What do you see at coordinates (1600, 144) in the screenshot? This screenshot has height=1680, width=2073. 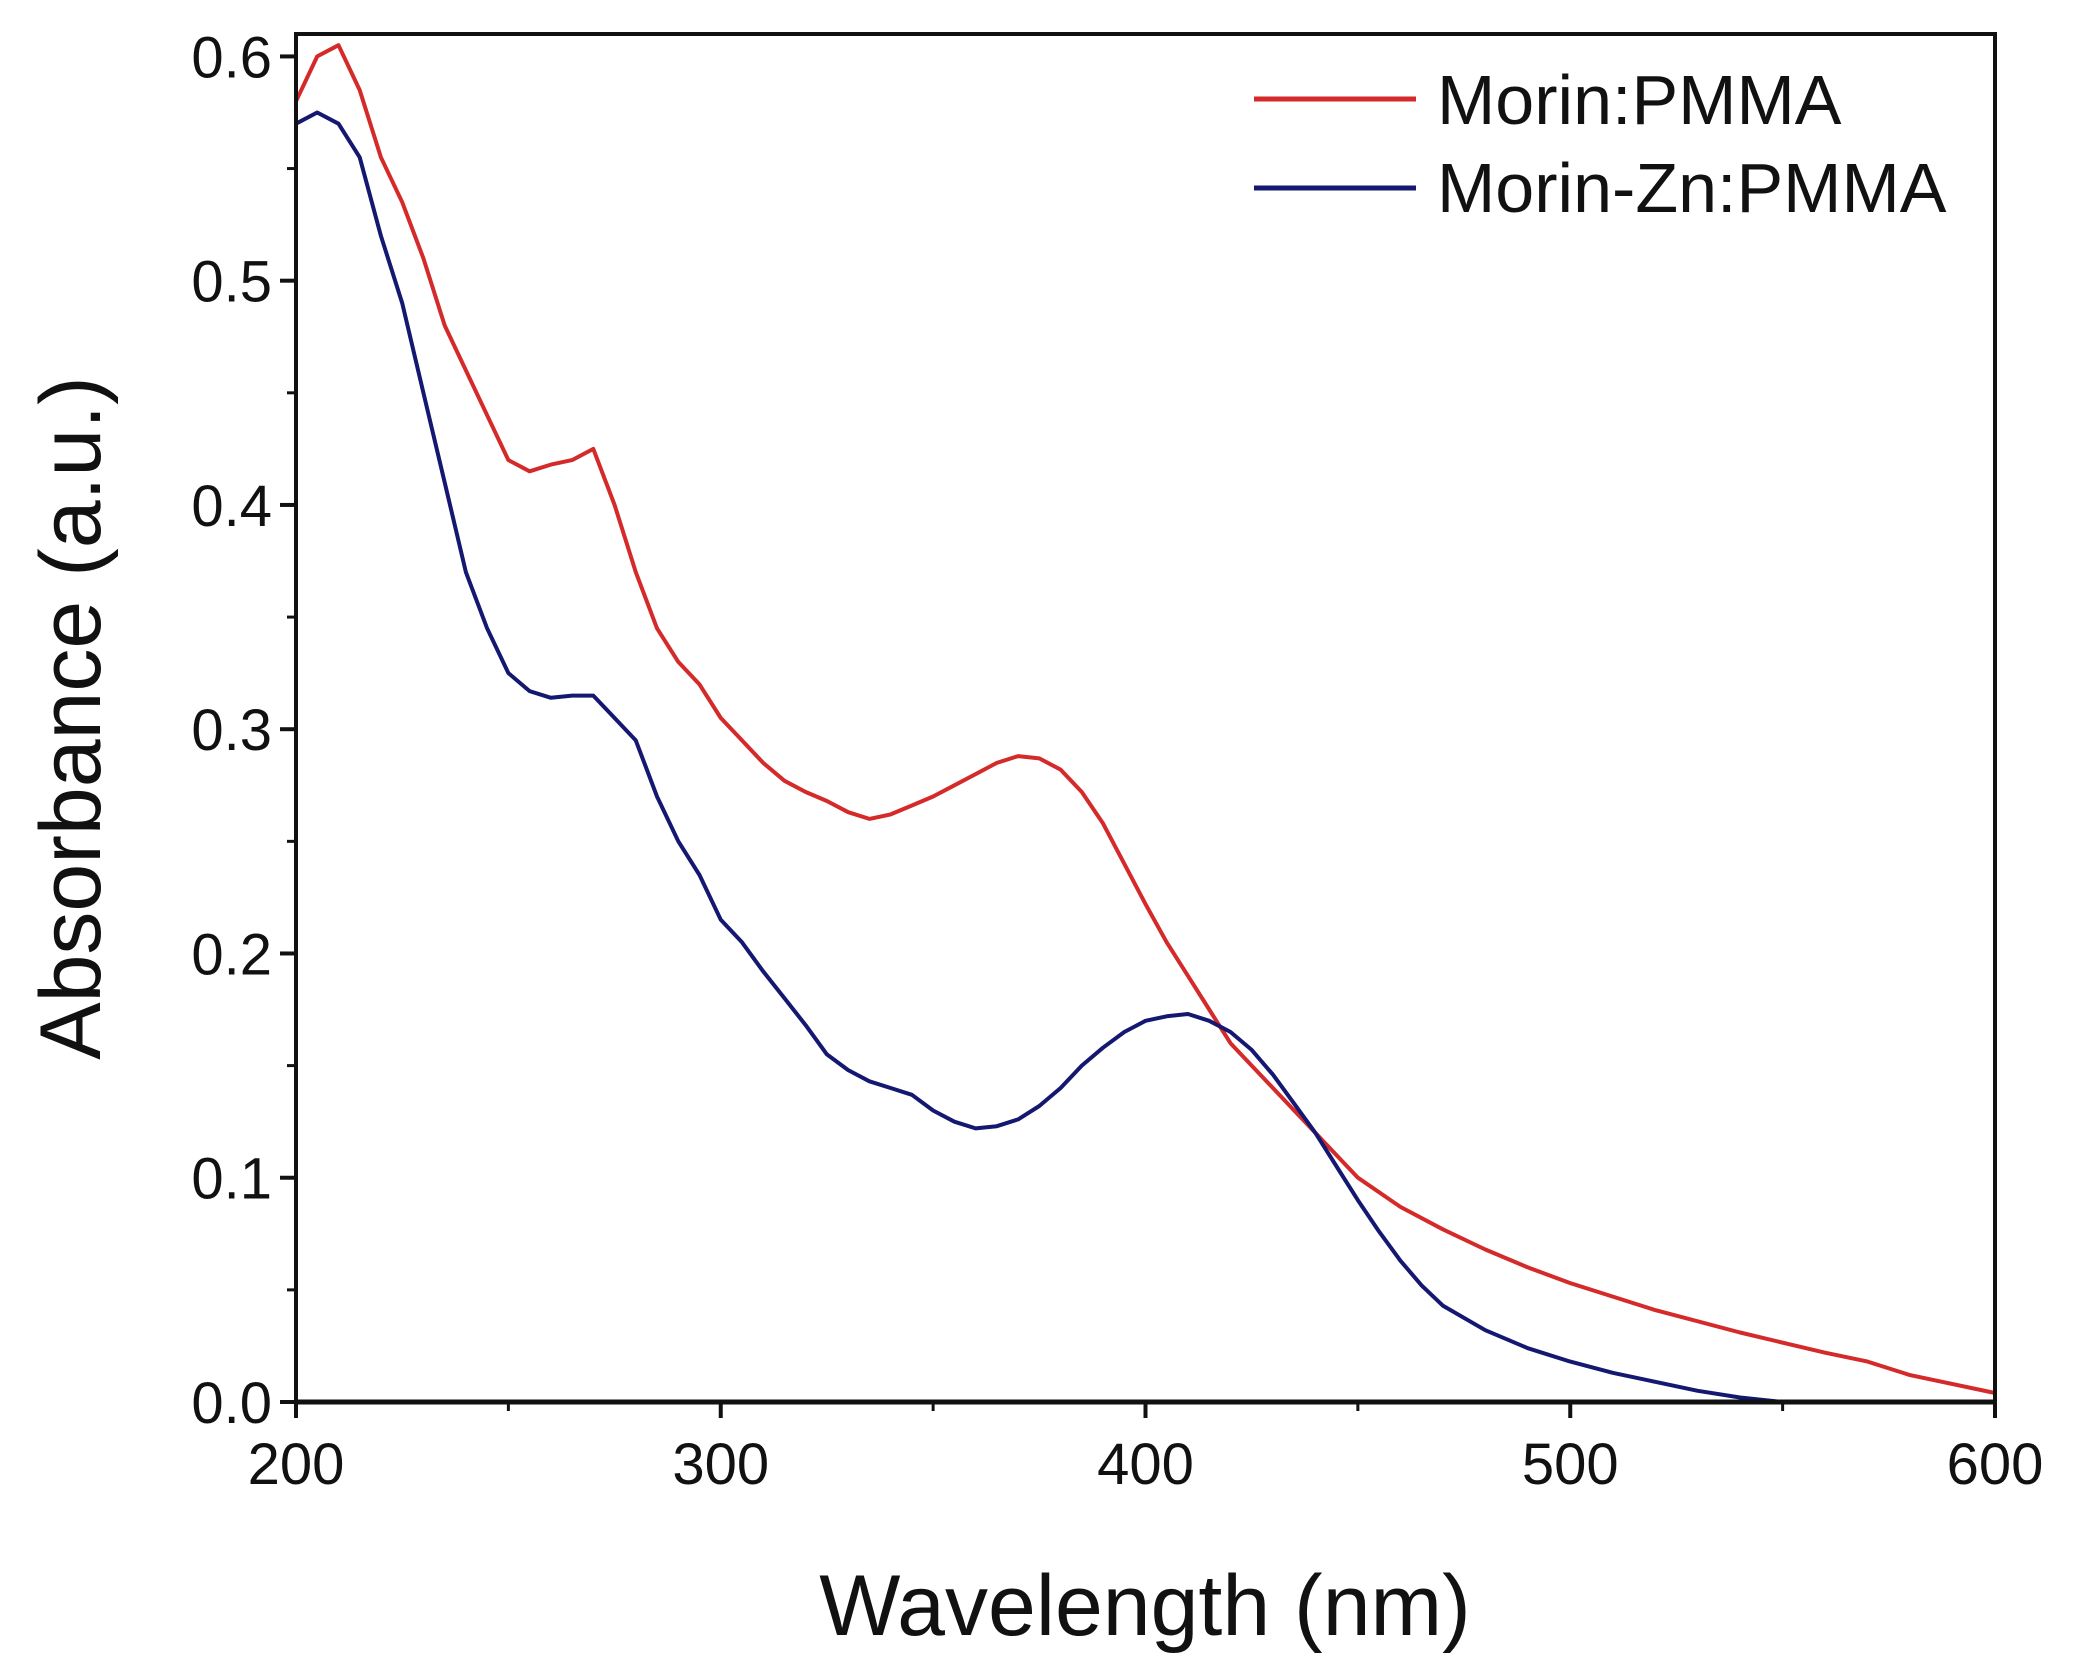 I see `legend: Morin:PMMA Morin-Zn:PMMA` at bounding box center [1600, 144].